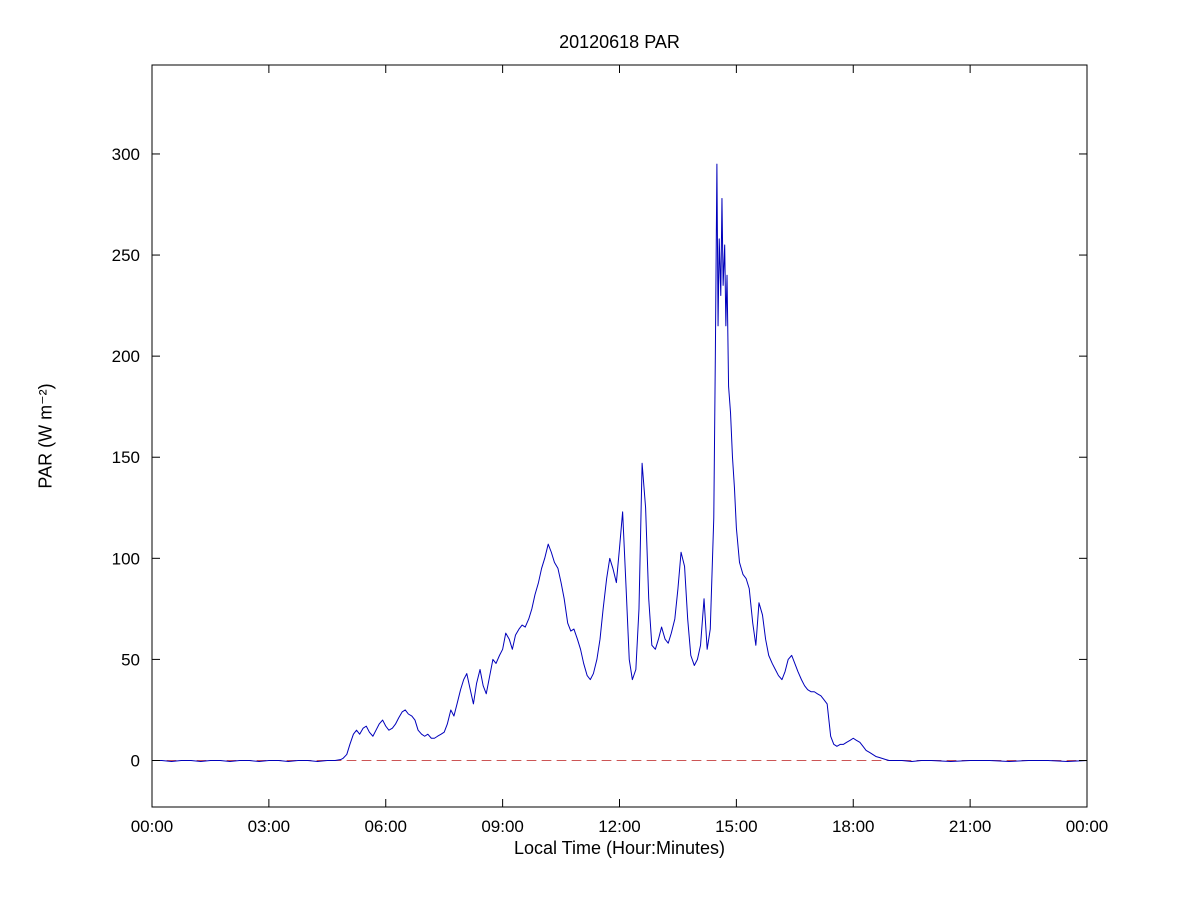  I want to click on x-tick-label: 21:00, so click(970, 826).